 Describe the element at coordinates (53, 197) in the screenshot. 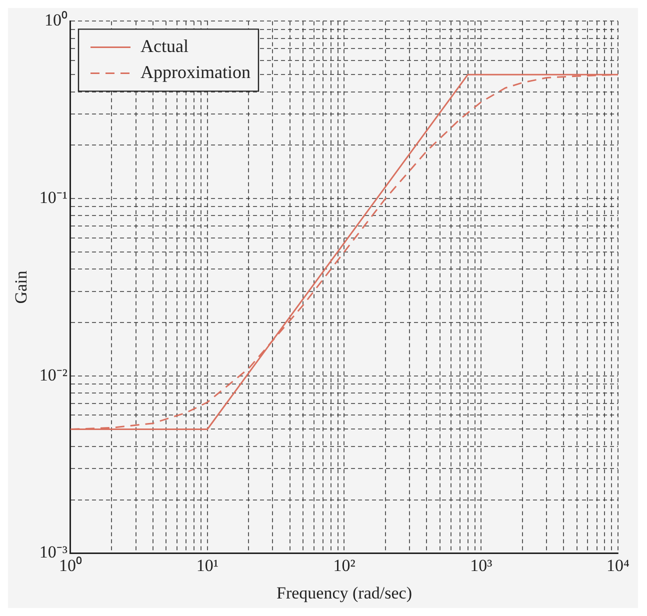

I see `y-tick-label: 10⁻¹` at that location.